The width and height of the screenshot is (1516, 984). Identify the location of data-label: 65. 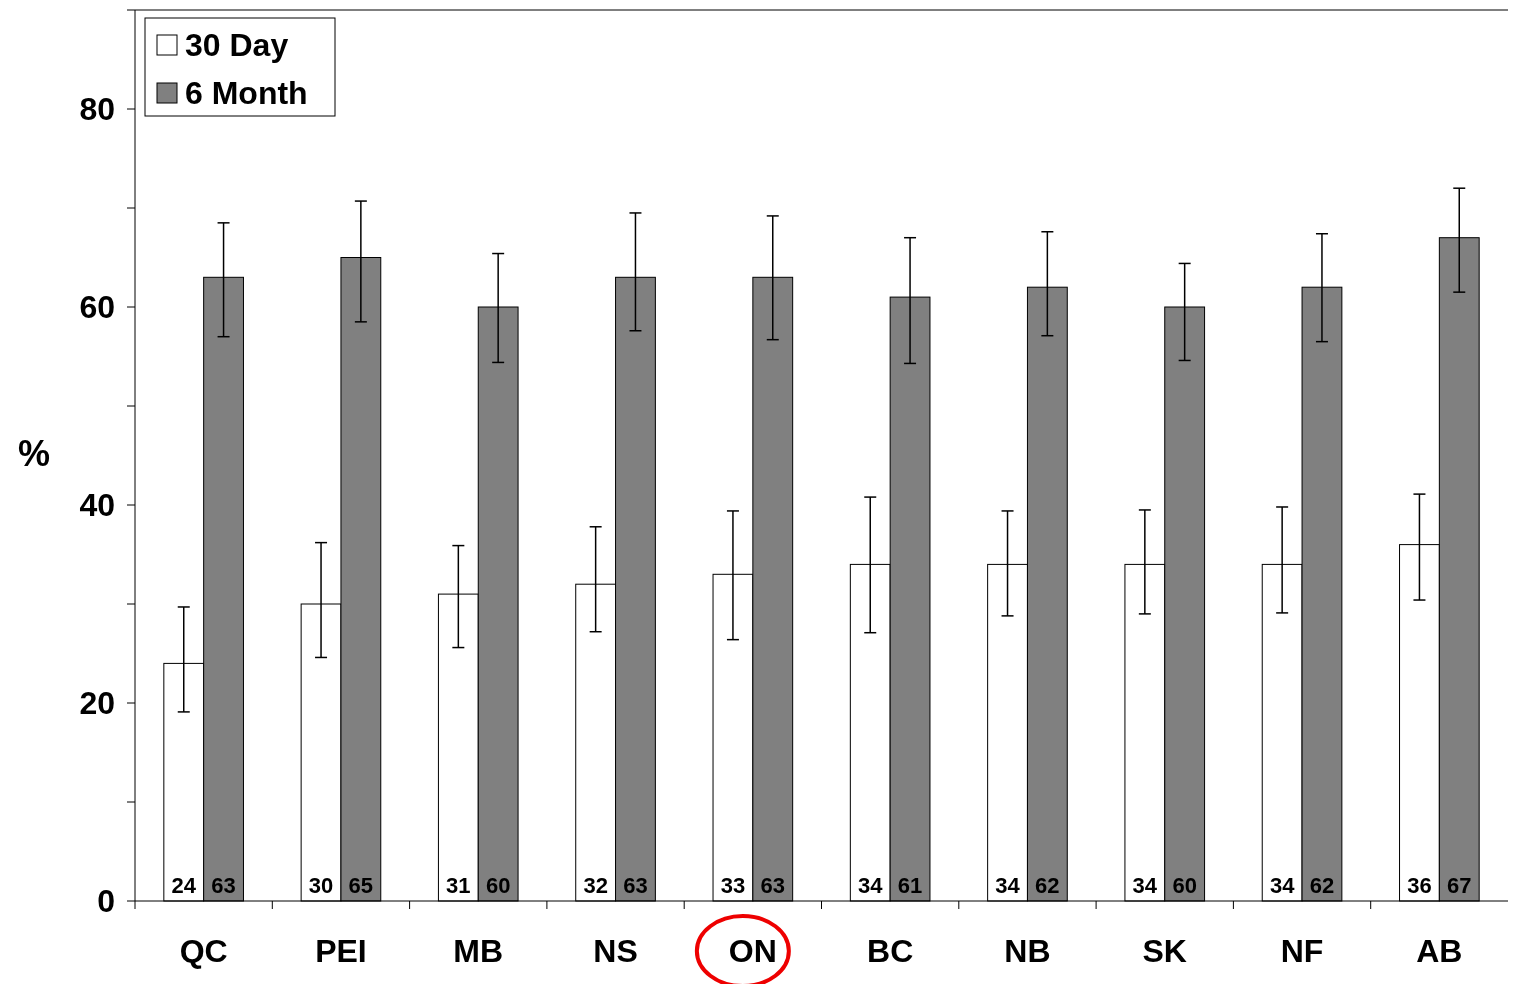
(361, 885).